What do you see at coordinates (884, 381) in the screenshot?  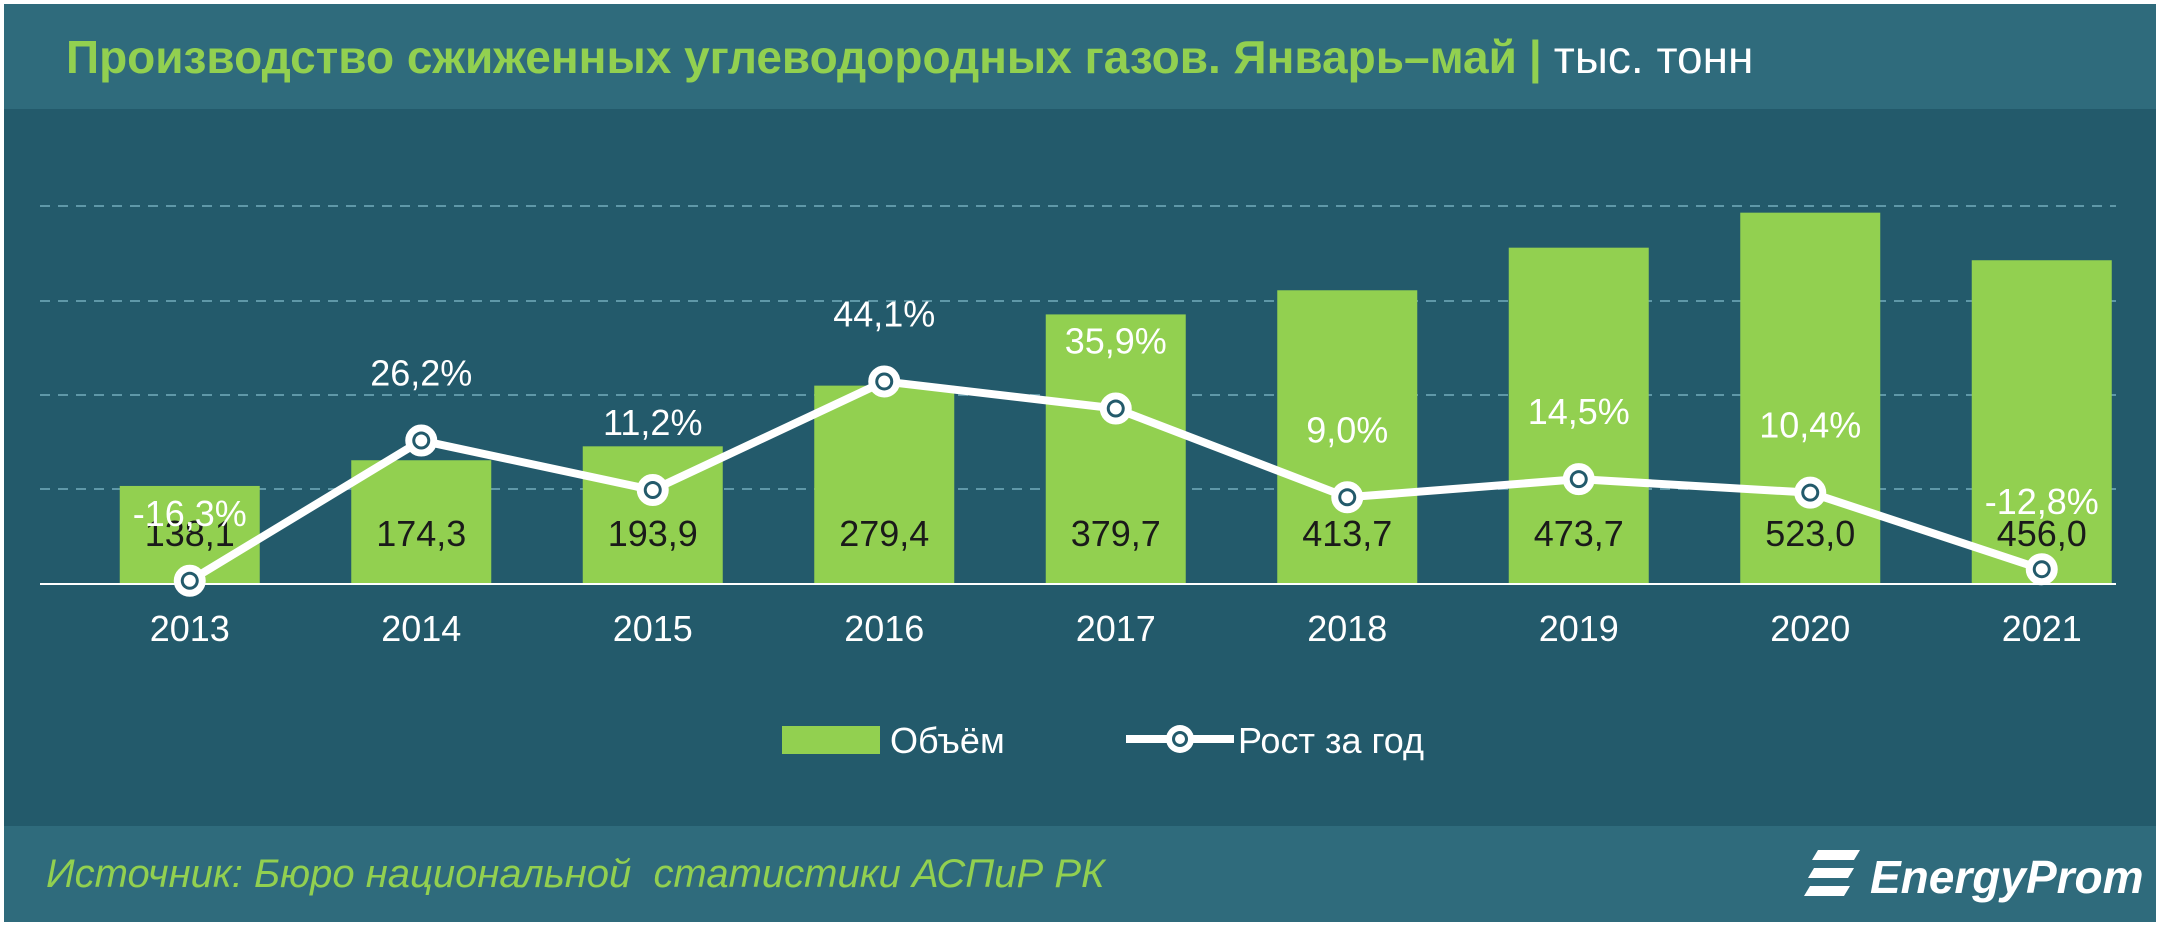 I see `growth-point-core-2016` at bounding box center [884, 381].